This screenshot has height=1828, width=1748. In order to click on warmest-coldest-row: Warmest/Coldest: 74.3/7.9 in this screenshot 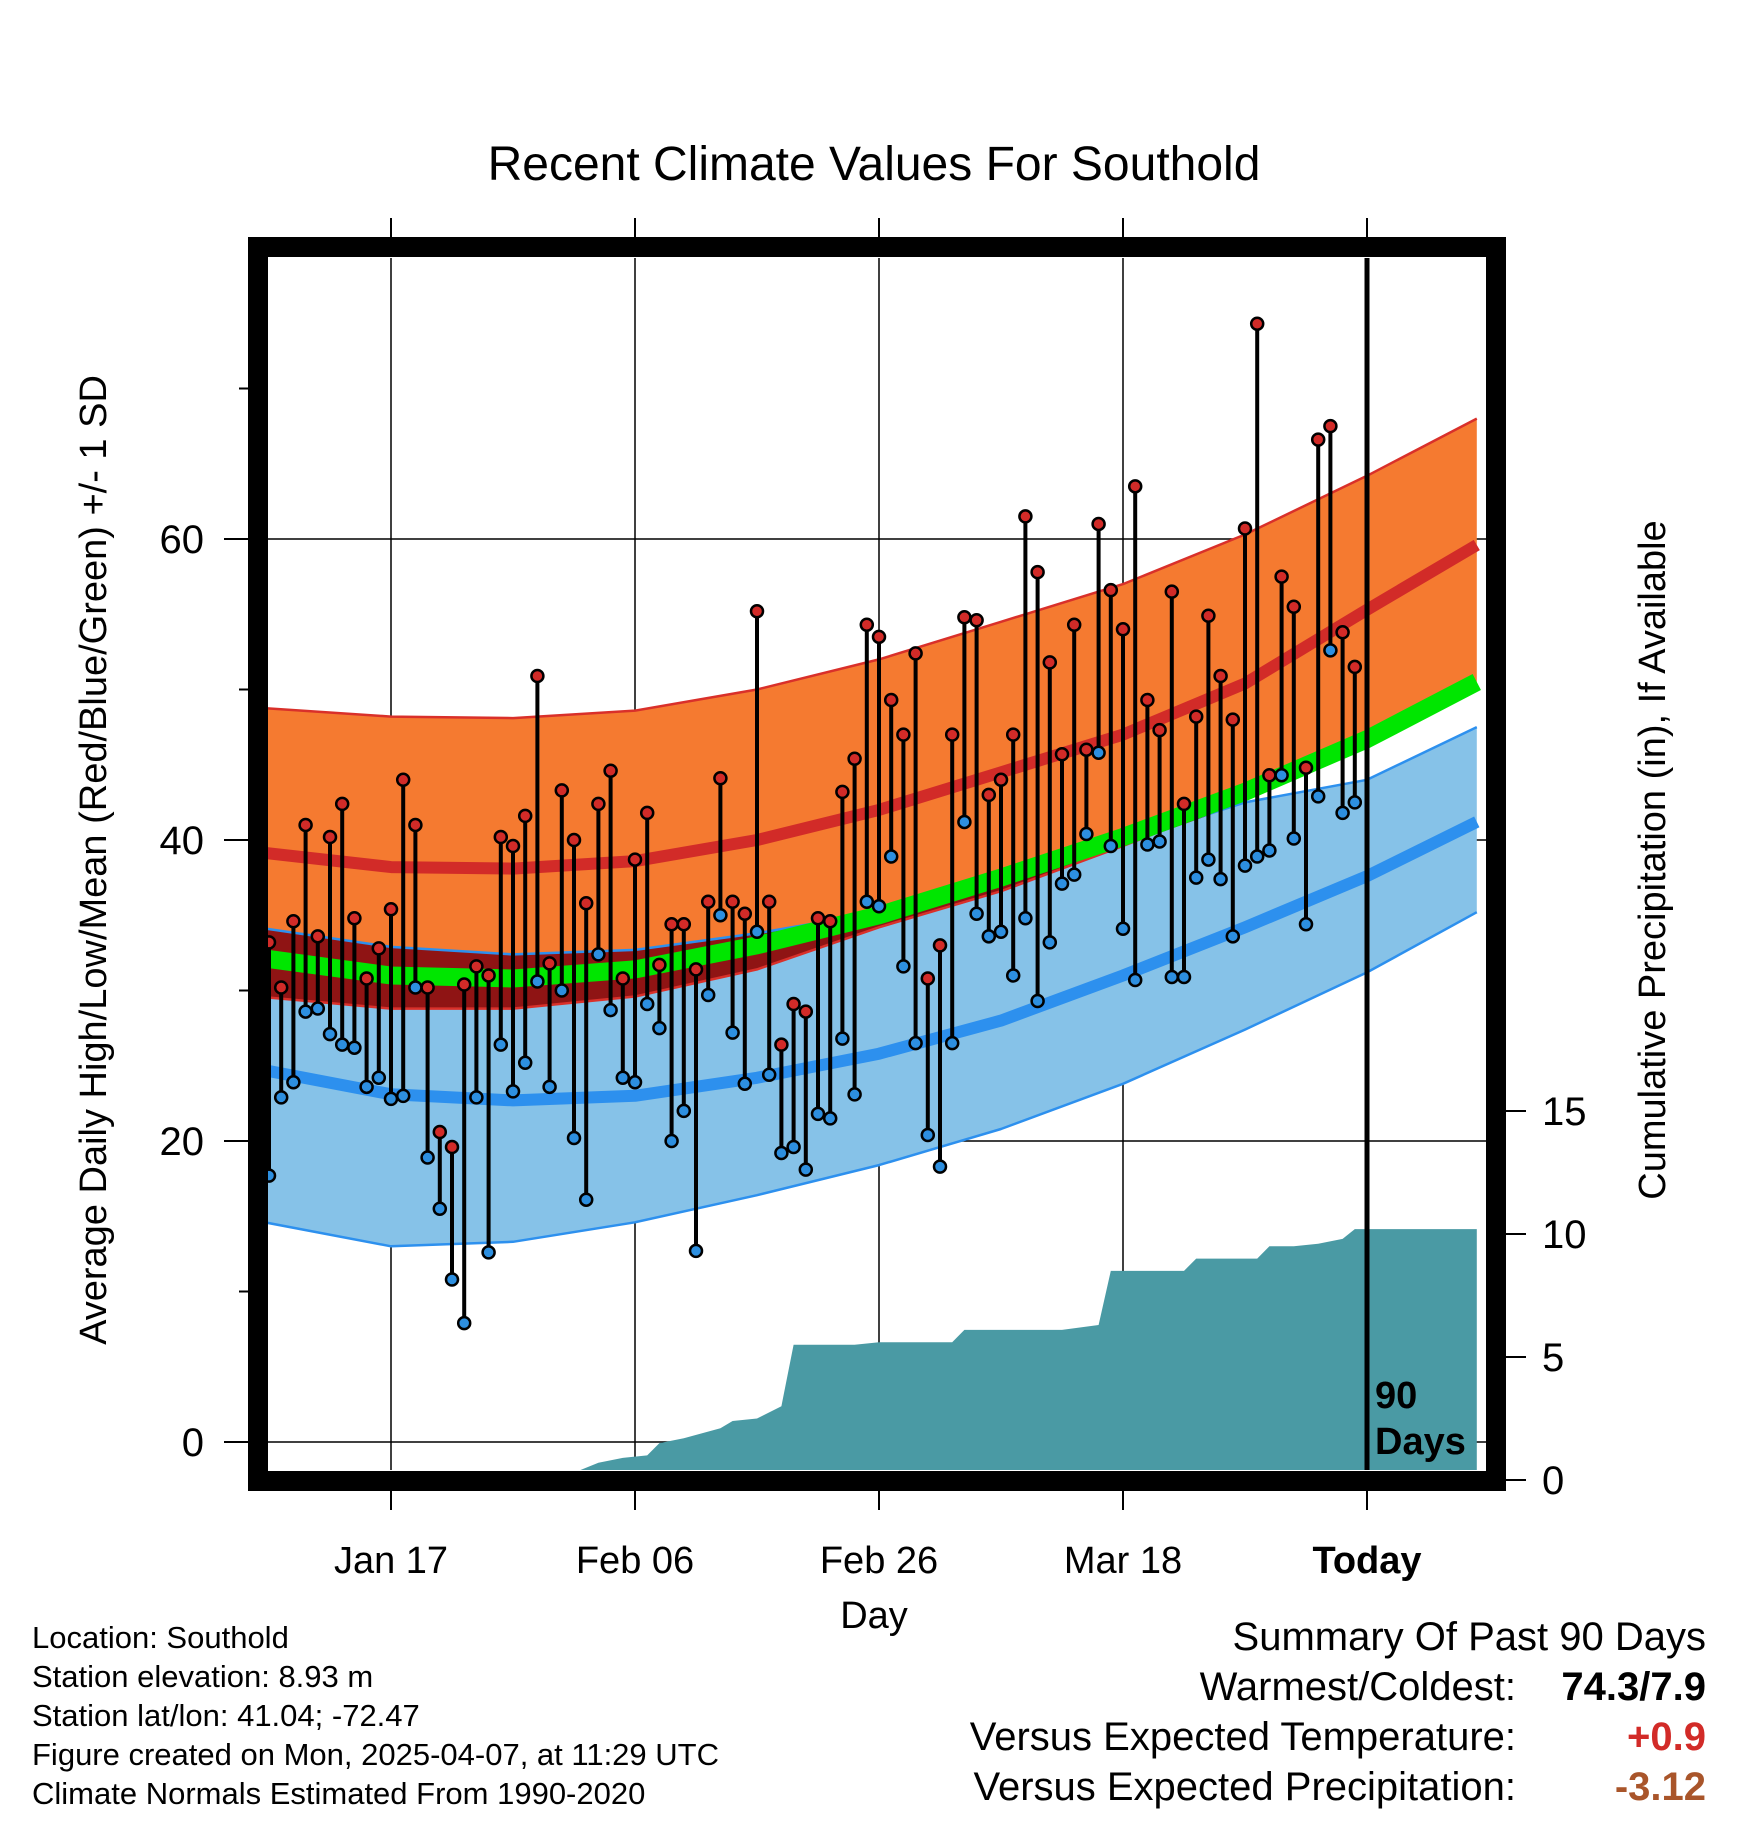, I will do `click(1338, 1687)`.